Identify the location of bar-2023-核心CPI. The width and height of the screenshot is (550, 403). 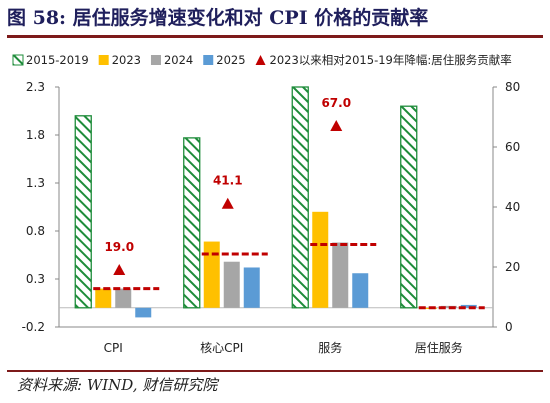
(211, 274).